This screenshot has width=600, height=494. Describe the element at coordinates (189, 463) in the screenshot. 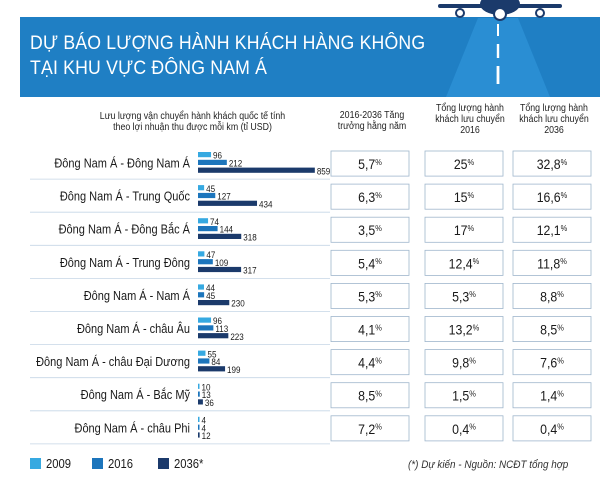

I see `legend-label: 2036*` at that location.